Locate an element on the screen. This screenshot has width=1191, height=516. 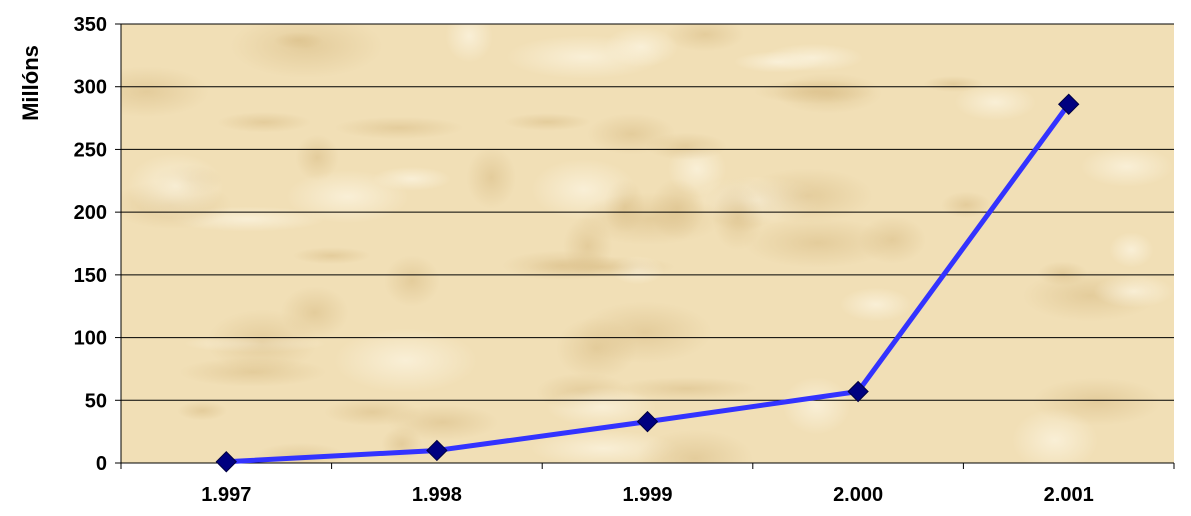
y-tick-label: 350 is located at coordinates (90, 25).